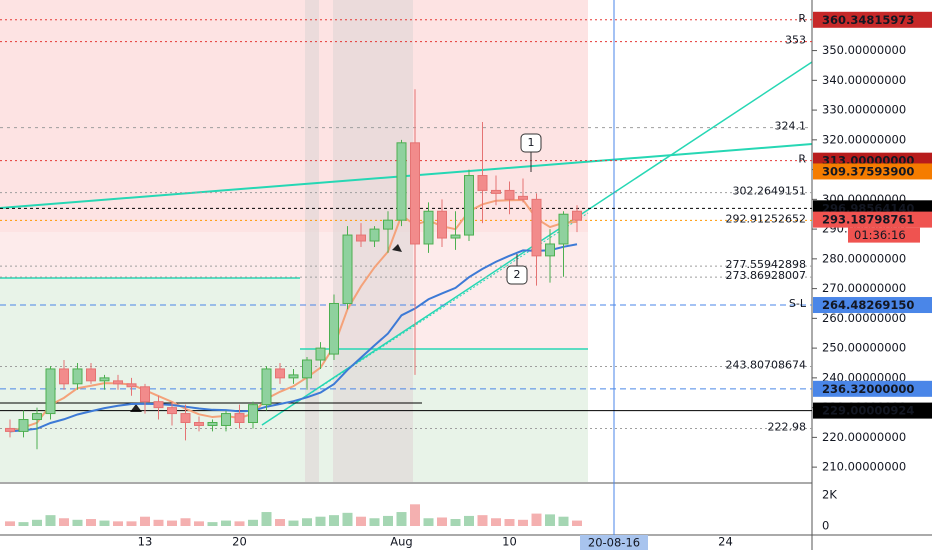 The height and width of the screenshot is (550, 932). I want to click on volume-tick-label: 0, so click(825, 526).